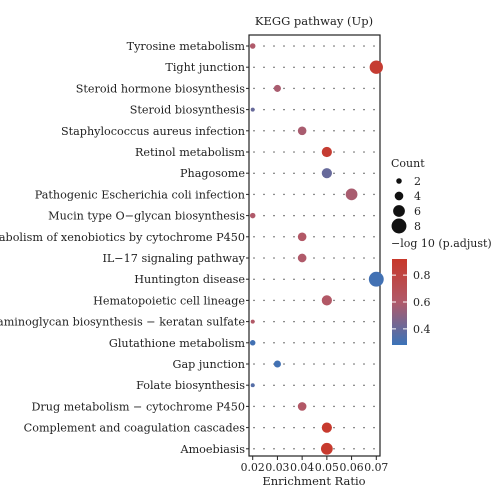  I want to click on color-bar, so click(399, 302).